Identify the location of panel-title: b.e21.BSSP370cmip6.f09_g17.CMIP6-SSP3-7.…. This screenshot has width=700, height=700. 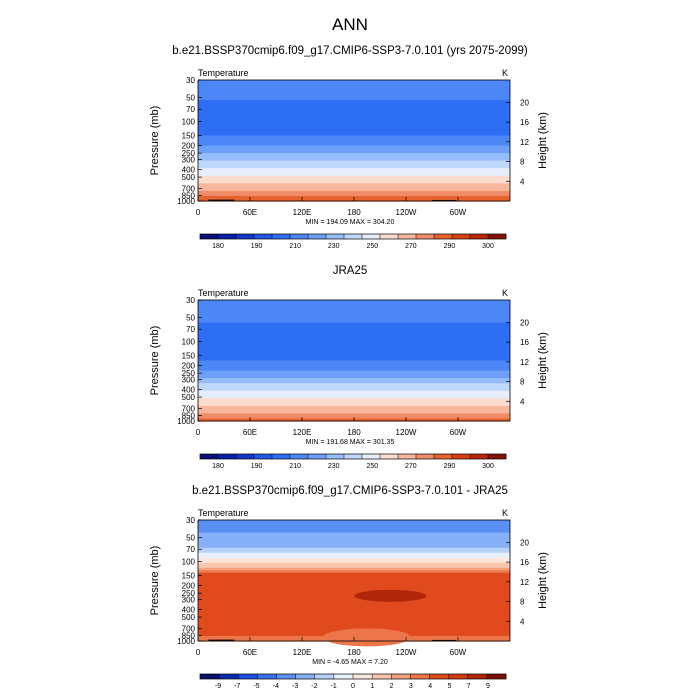
(350, 51).